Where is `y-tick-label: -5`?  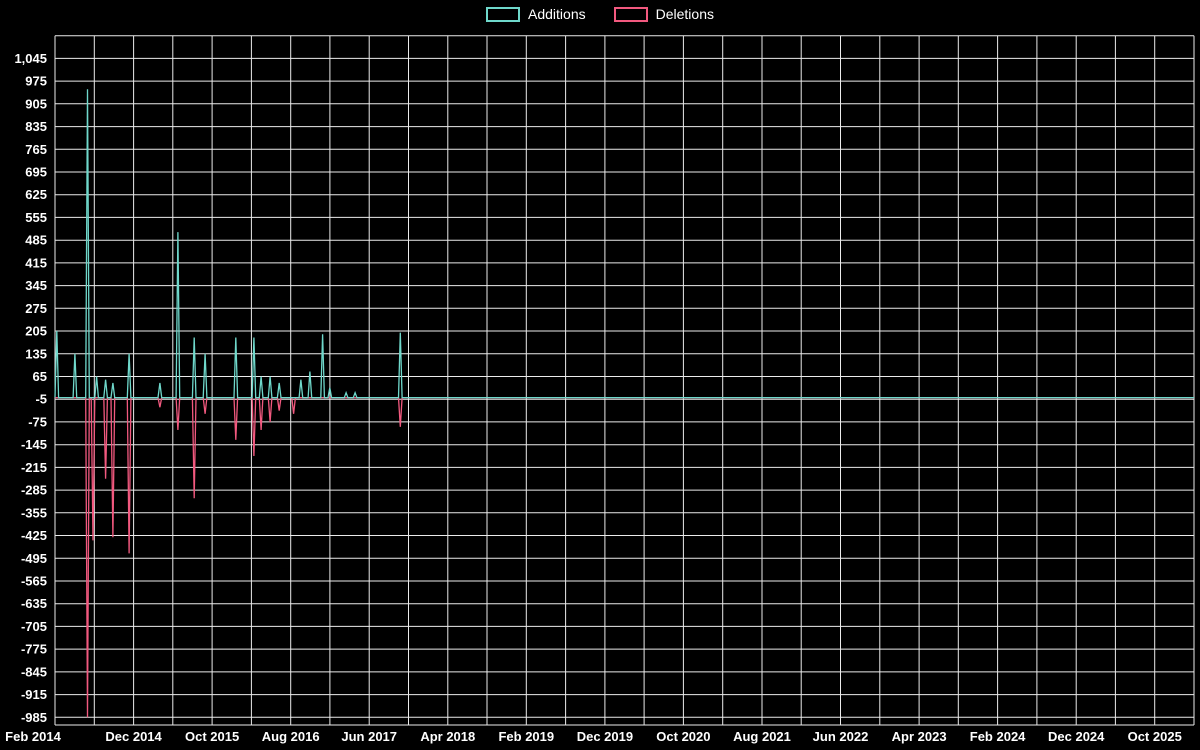
y-tick-label: -5 is located at coordinates (41, 399).